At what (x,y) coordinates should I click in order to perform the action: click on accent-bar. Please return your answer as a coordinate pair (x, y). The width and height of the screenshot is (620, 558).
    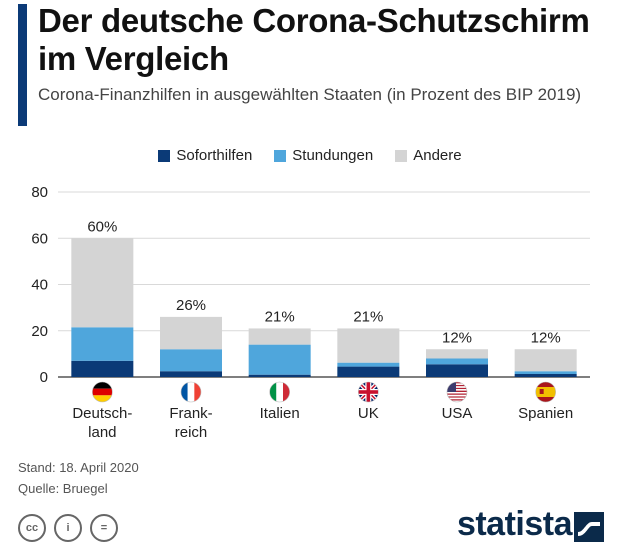
    Looking at the image, I should click on (22, 65).